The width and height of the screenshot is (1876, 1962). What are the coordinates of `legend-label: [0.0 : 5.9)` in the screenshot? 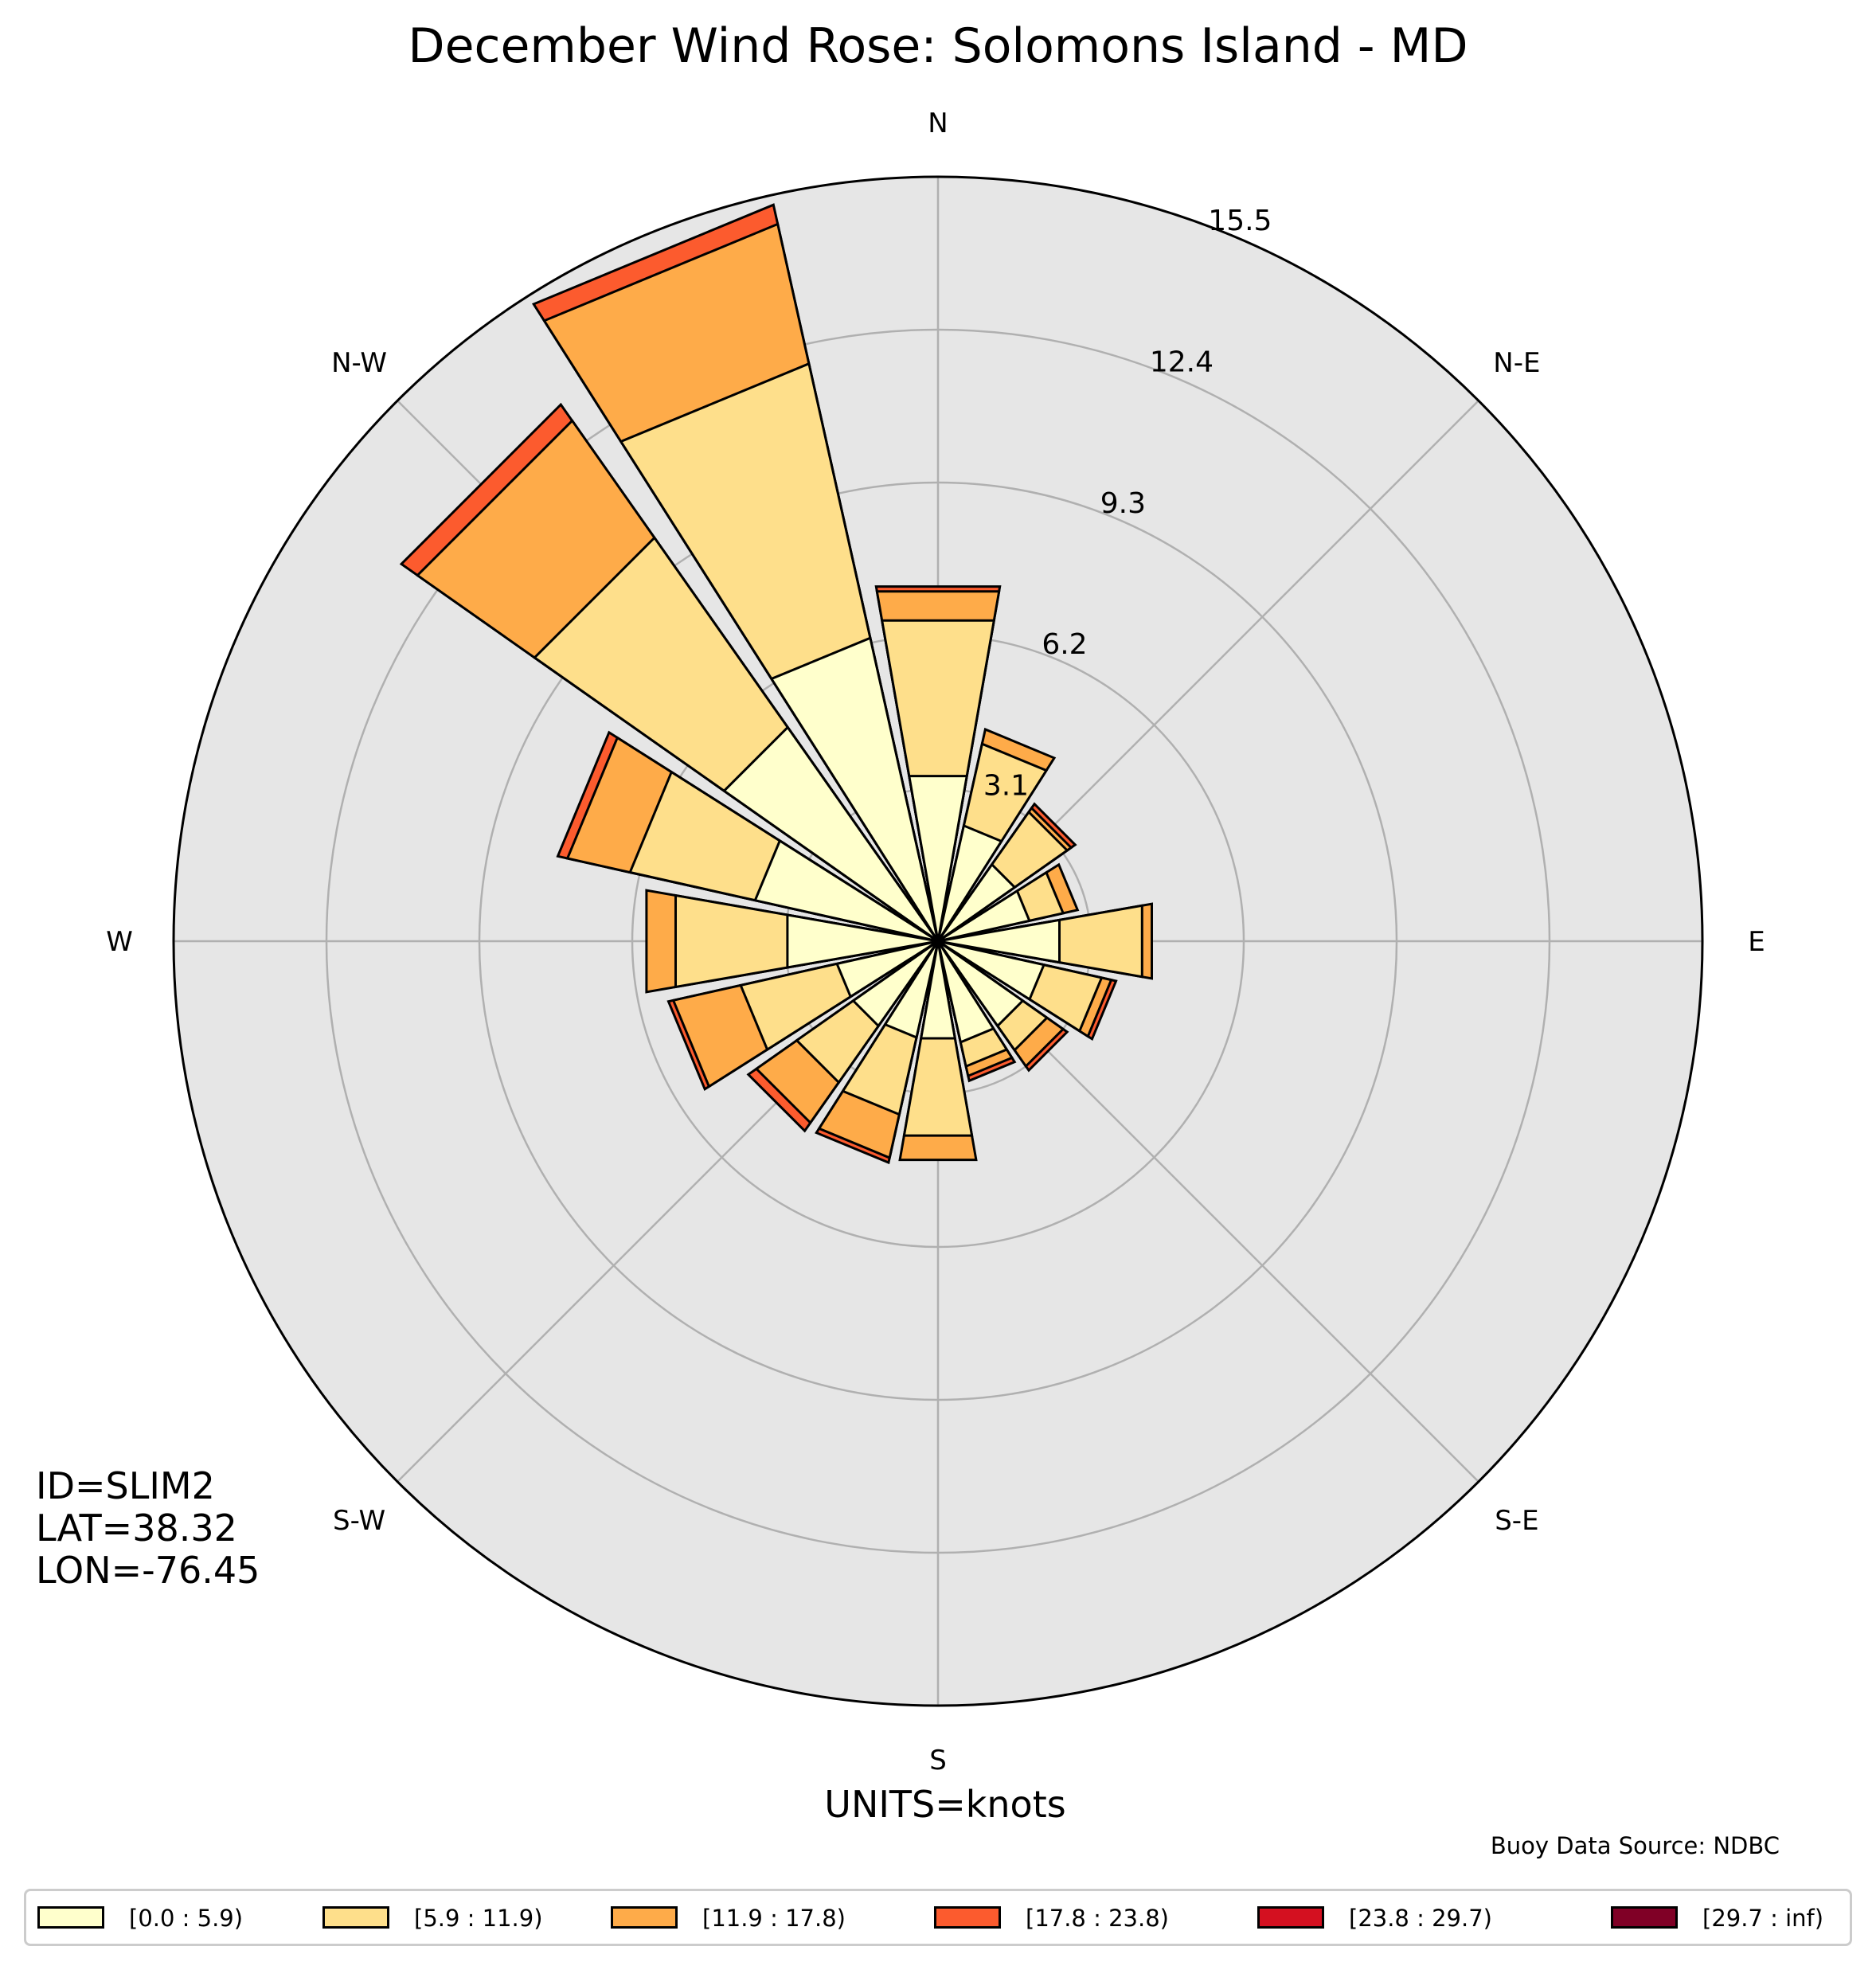 It's located at (186, 1918).